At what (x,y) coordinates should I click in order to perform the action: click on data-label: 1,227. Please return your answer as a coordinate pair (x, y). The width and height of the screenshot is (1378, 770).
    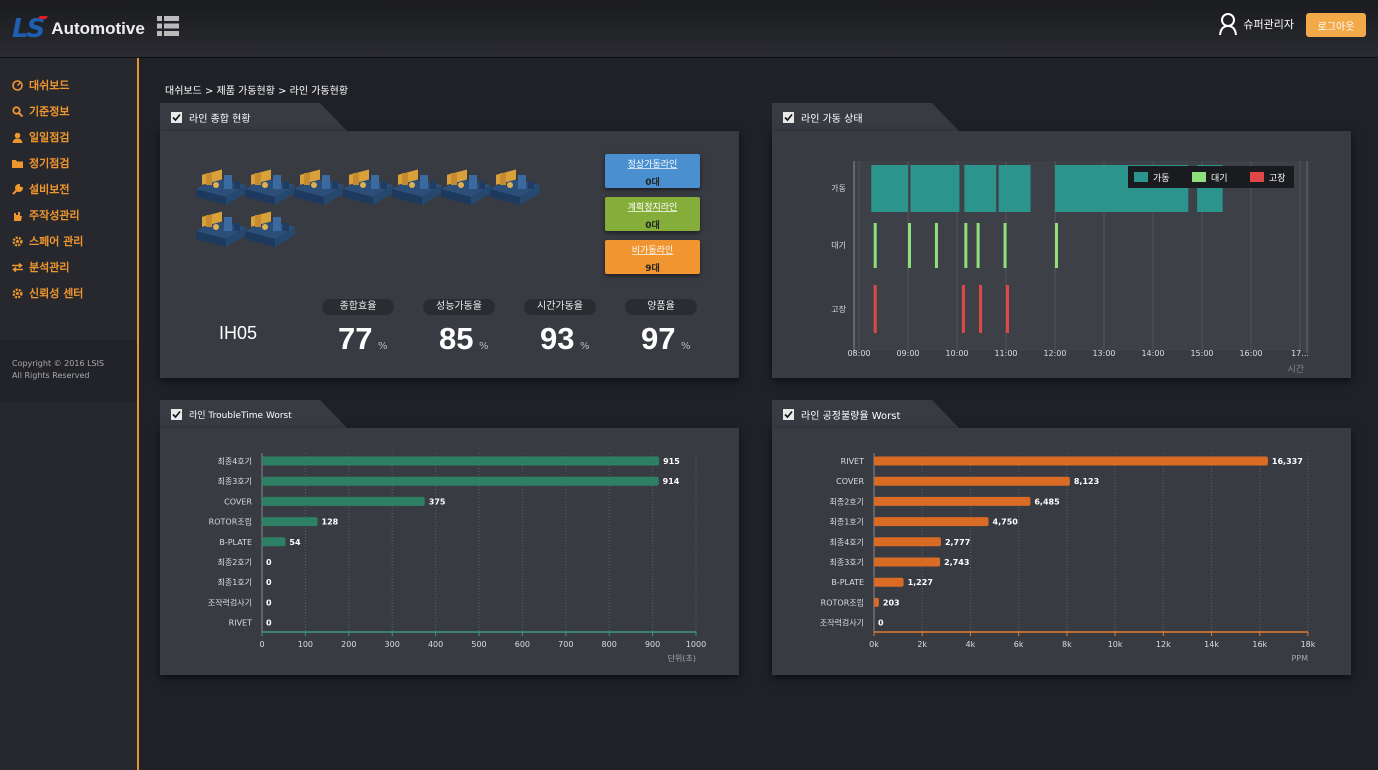
    Looking at the image, I should click on (920, 582).